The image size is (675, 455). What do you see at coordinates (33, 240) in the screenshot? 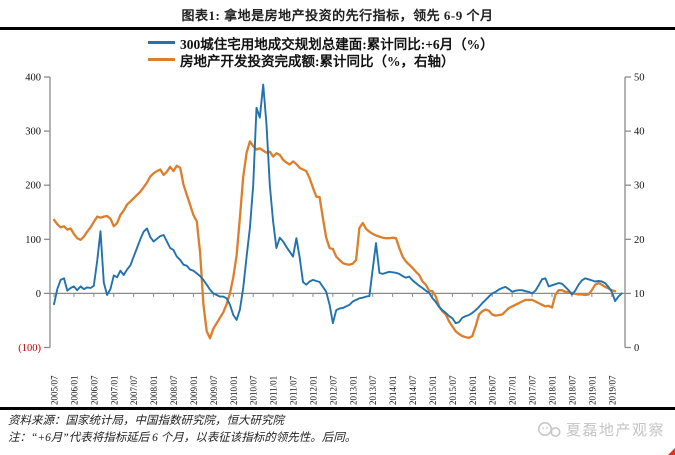
I see `svg-text: 100` at bounding box center [33, 240].